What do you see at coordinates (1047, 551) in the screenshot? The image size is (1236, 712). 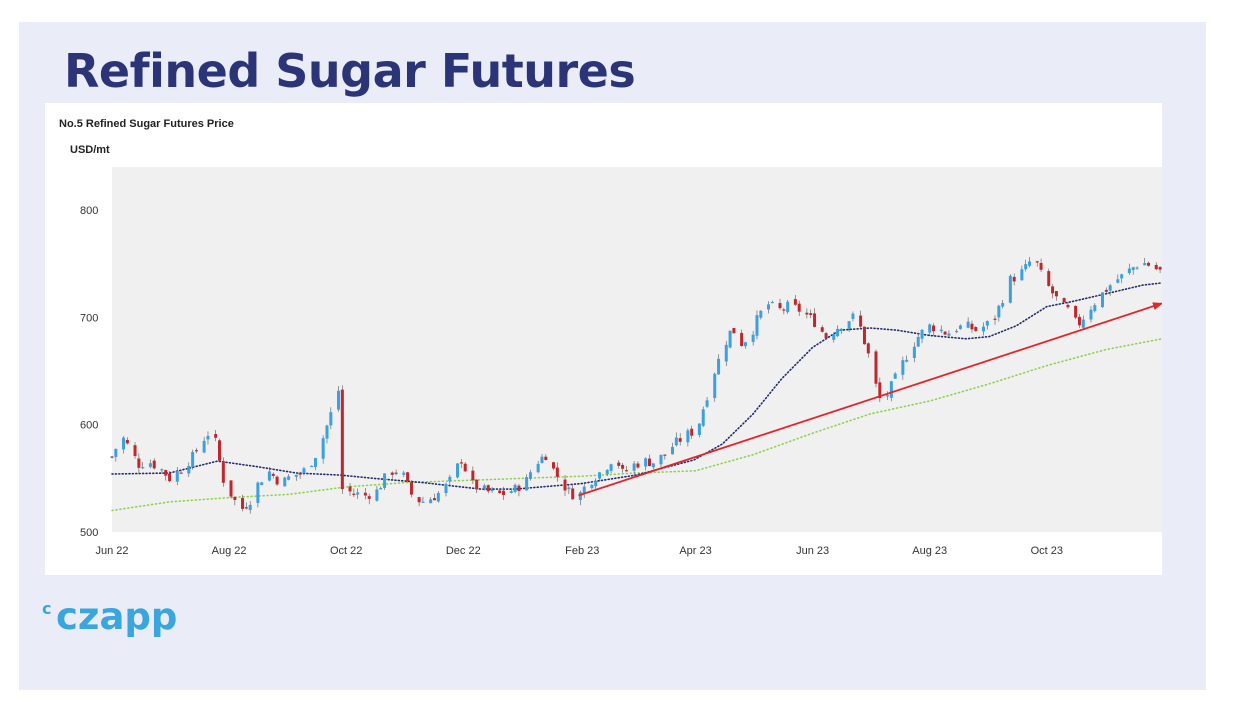 I see `x-tick-label: Oct 23` at bounding box center [1047, 551].